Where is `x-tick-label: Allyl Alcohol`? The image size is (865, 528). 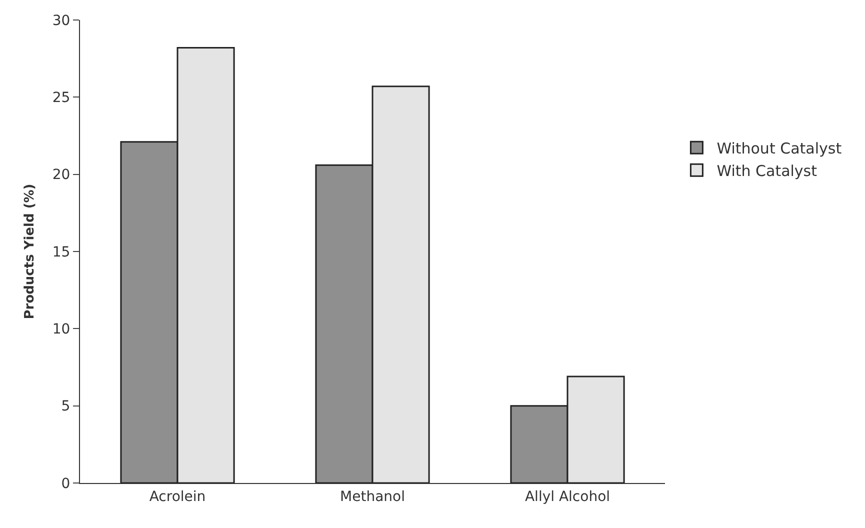
x-tick-label: Allyl Alcohol is located at coordinates (567, 496).